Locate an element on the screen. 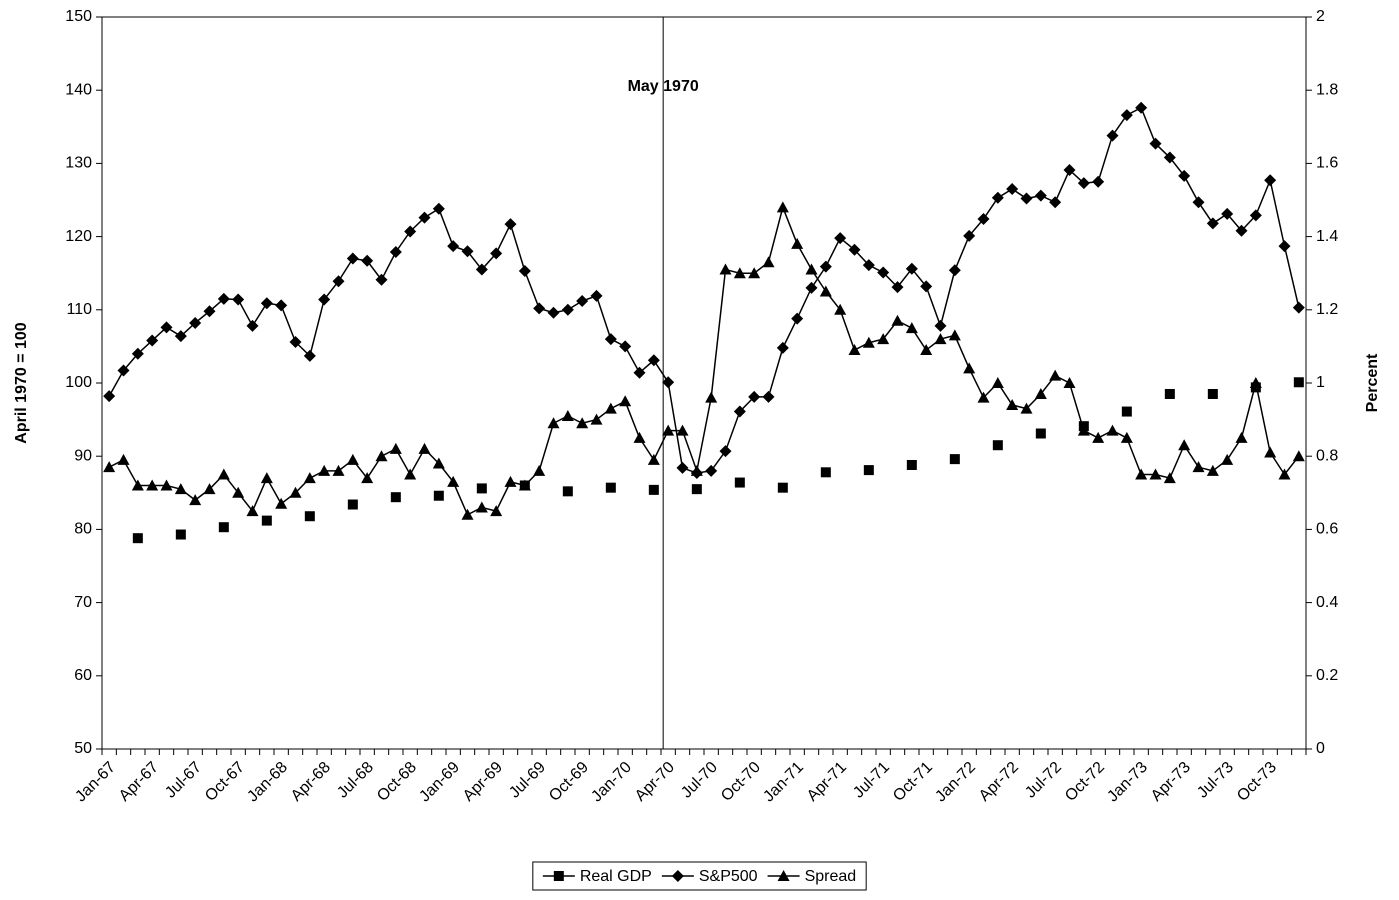 This screenshot has height=900, width=1399. x-tick-label: Jan-72 is located at coordinates (955, 782).